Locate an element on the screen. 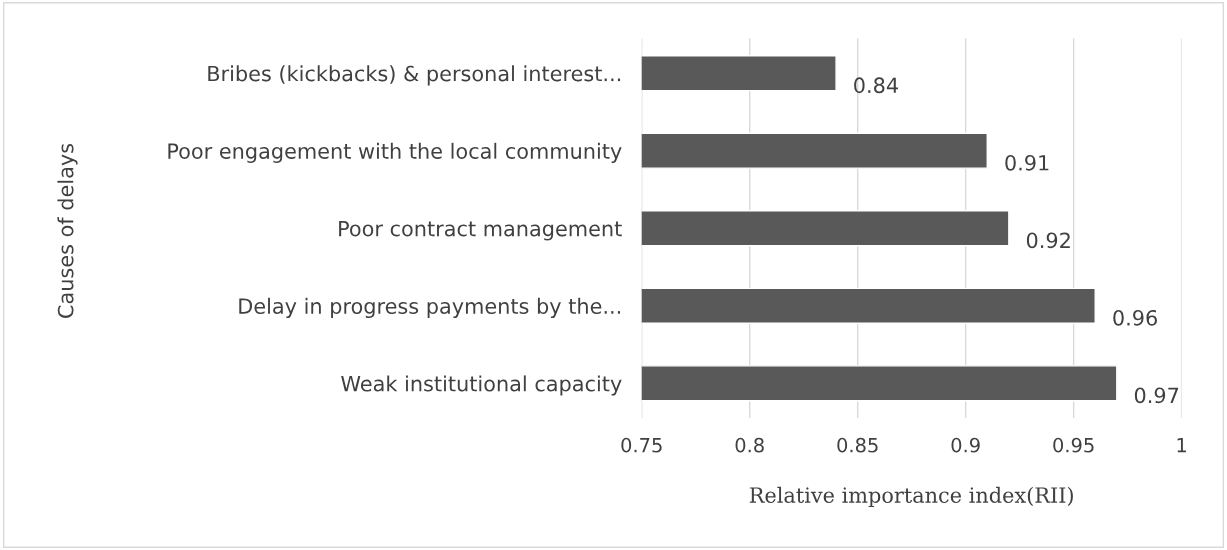 The height and width of the screenshot is (550, 1227). data-label: 0.92 is located at coordinates (1048, 240).